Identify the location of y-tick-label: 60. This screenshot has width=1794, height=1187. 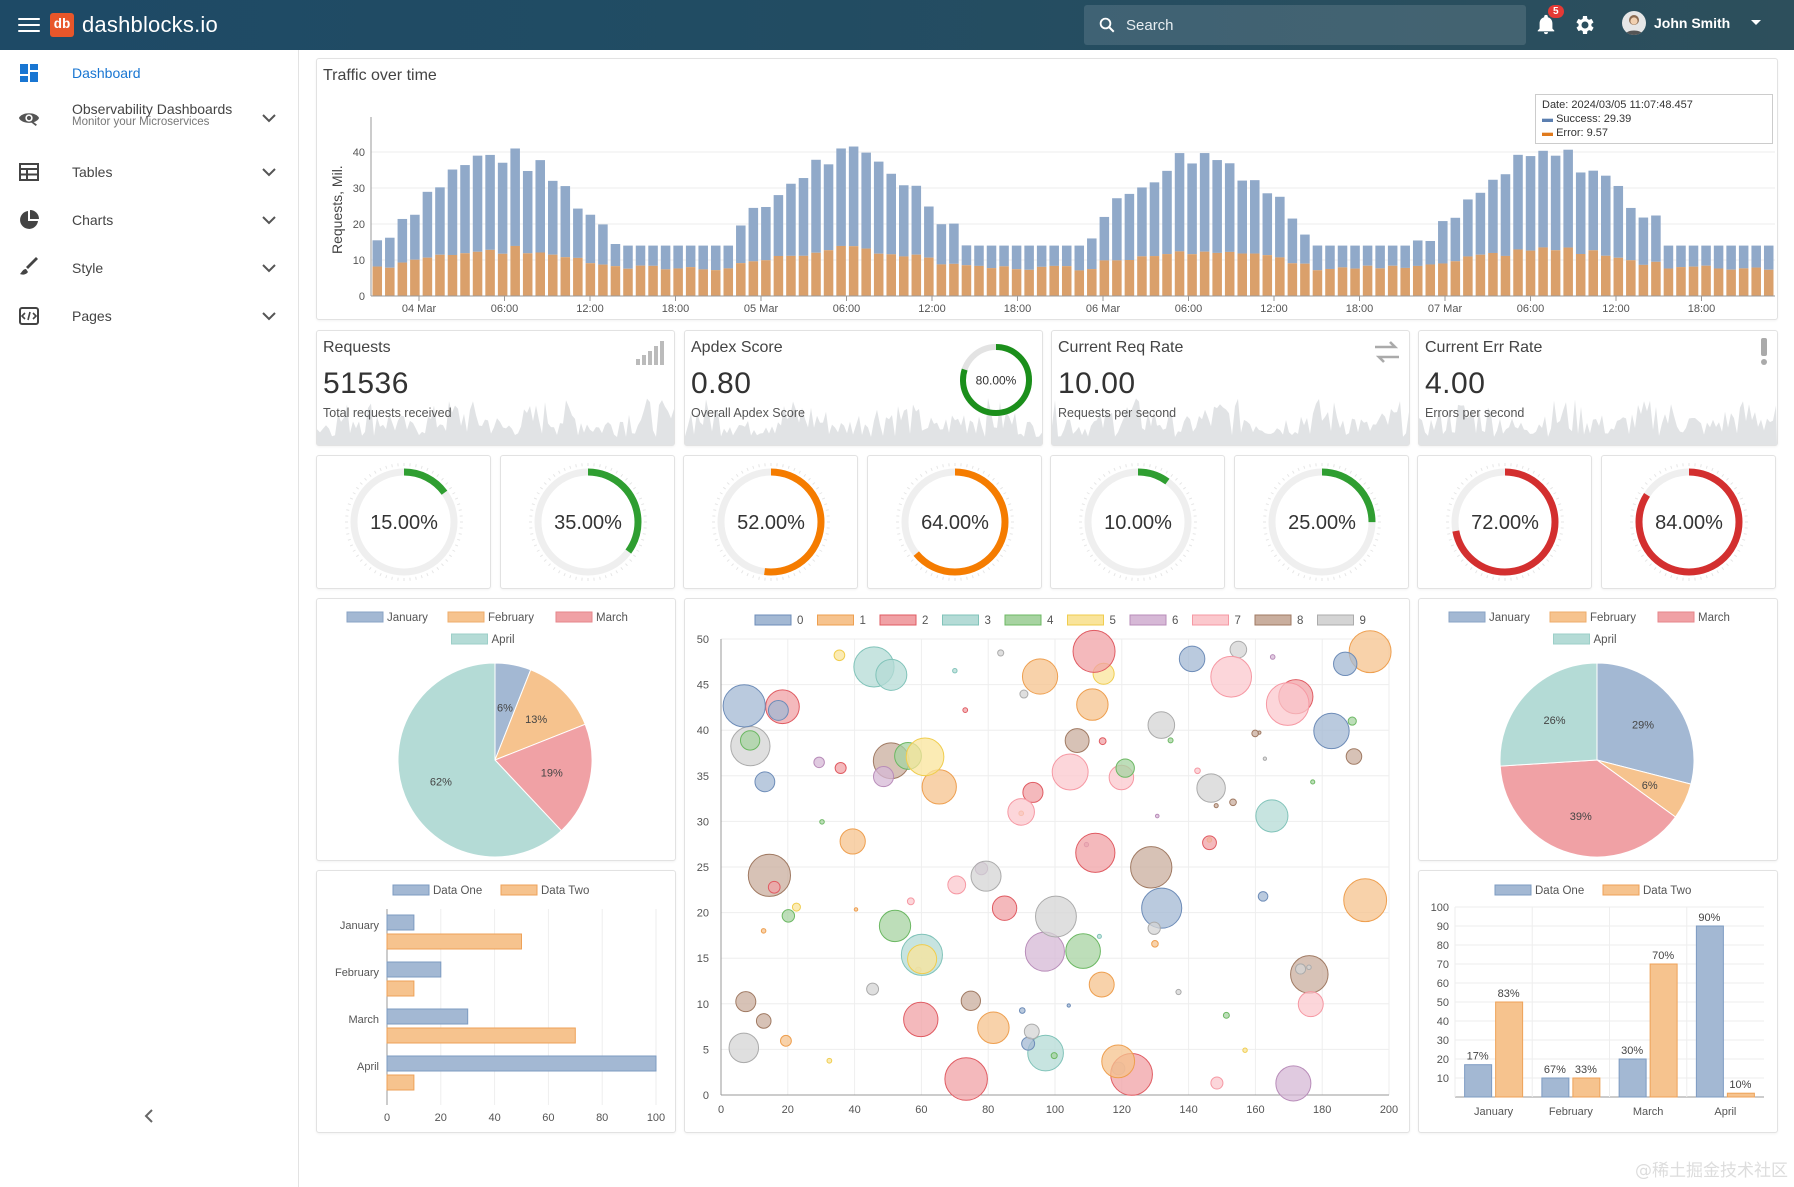
(1443, 984).